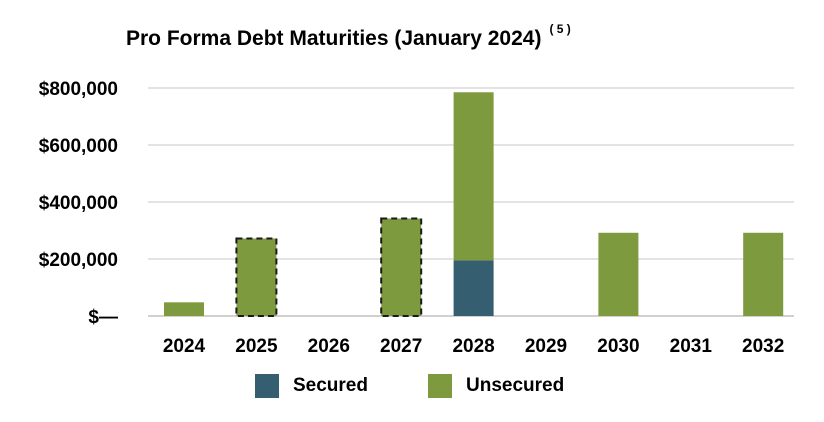  I want to click on legend-item-secured: Secured, so click(311, 386).